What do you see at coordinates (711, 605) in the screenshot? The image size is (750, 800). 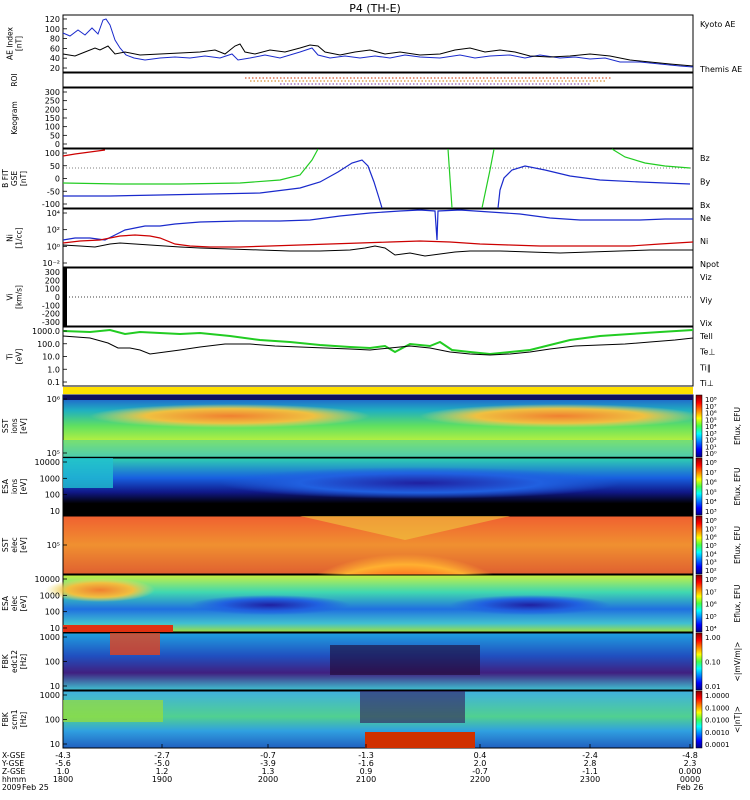 I see `cbar-tick-esa_elec-2: 10⁶` at bounding box center [711, 605].